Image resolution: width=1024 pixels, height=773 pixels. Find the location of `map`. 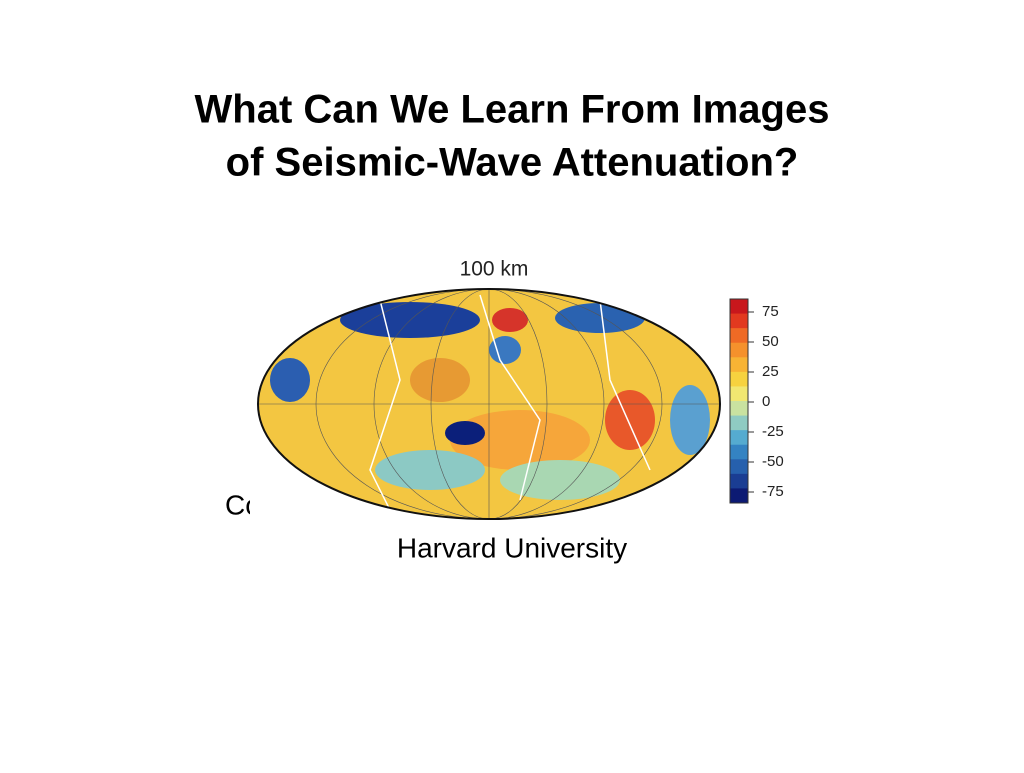

map is located at coordinates (489, 404).